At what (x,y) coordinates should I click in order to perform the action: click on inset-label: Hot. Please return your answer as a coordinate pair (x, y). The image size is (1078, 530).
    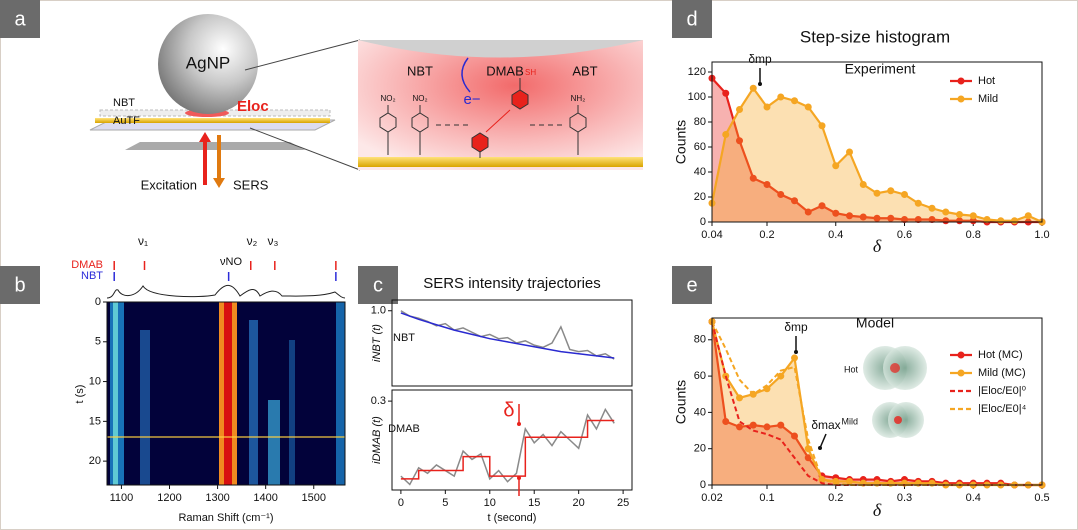
    Looking at the image, I should click on (851, 369).